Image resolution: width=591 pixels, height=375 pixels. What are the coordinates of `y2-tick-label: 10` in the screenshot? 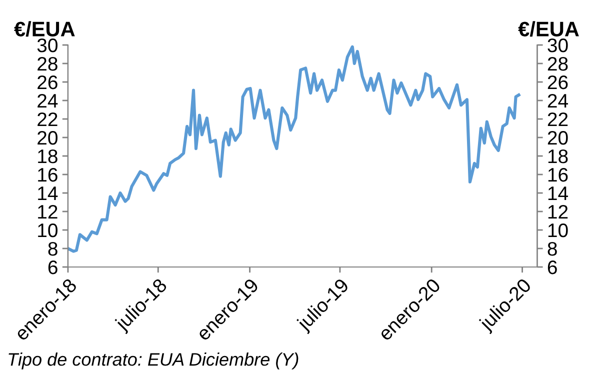 It's located at (558, 230).